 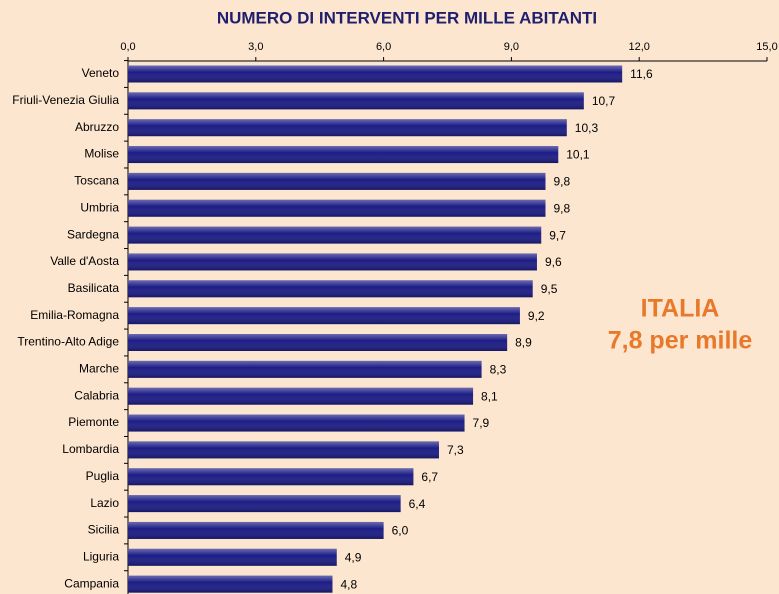 I want to click on x-tick-label: 15,0, so click(x=766, y=47).